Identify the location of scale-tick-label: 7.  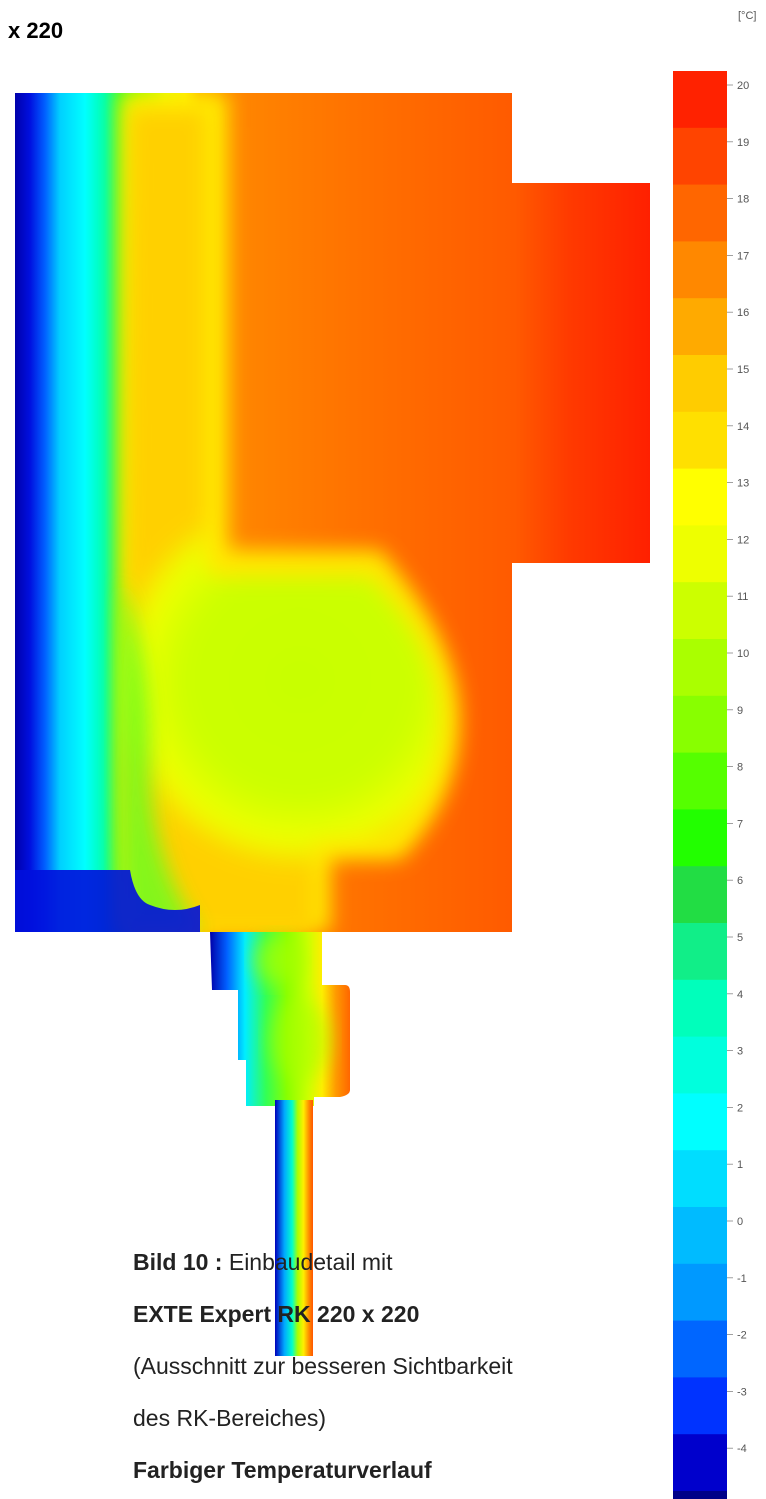
(740, 824).